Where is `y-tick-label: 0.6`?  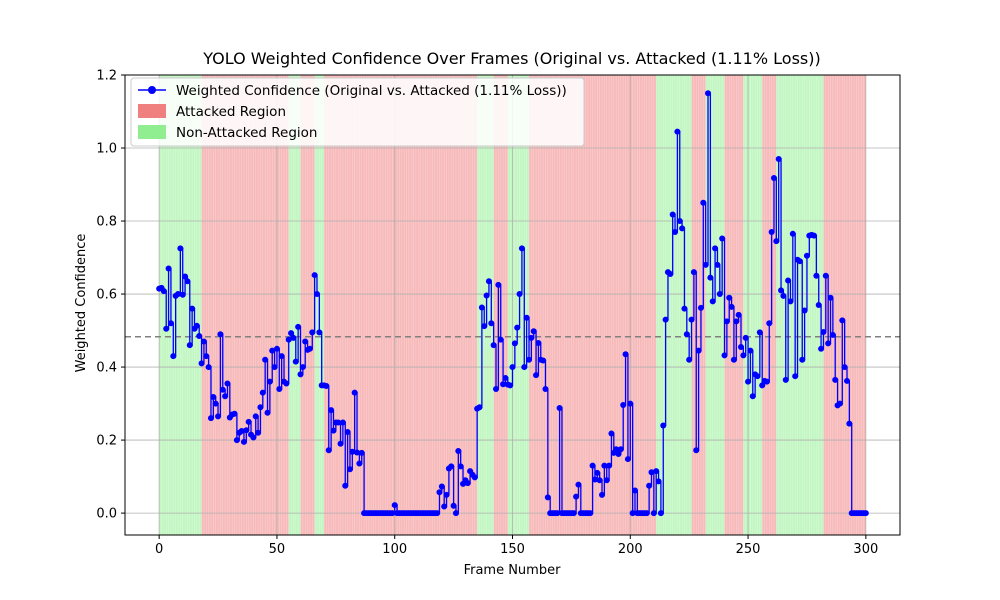
y-tick-label: 0.6 is located at coordinates (106, 295).